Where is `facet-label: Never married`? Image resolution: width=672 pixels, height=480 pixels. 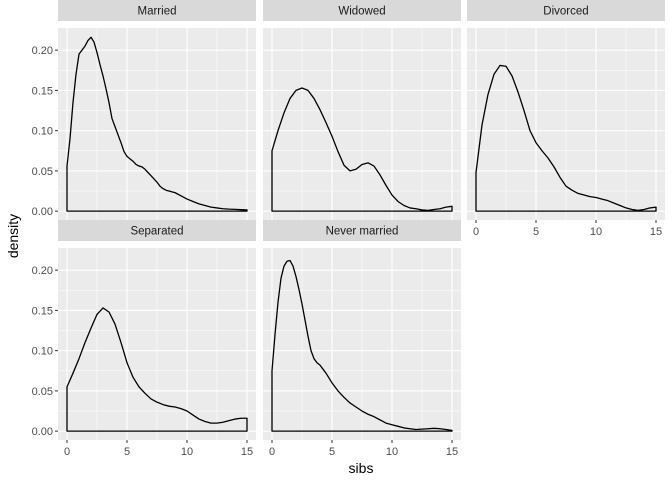 facet-label: Never married is located at coordinates (362, 232).